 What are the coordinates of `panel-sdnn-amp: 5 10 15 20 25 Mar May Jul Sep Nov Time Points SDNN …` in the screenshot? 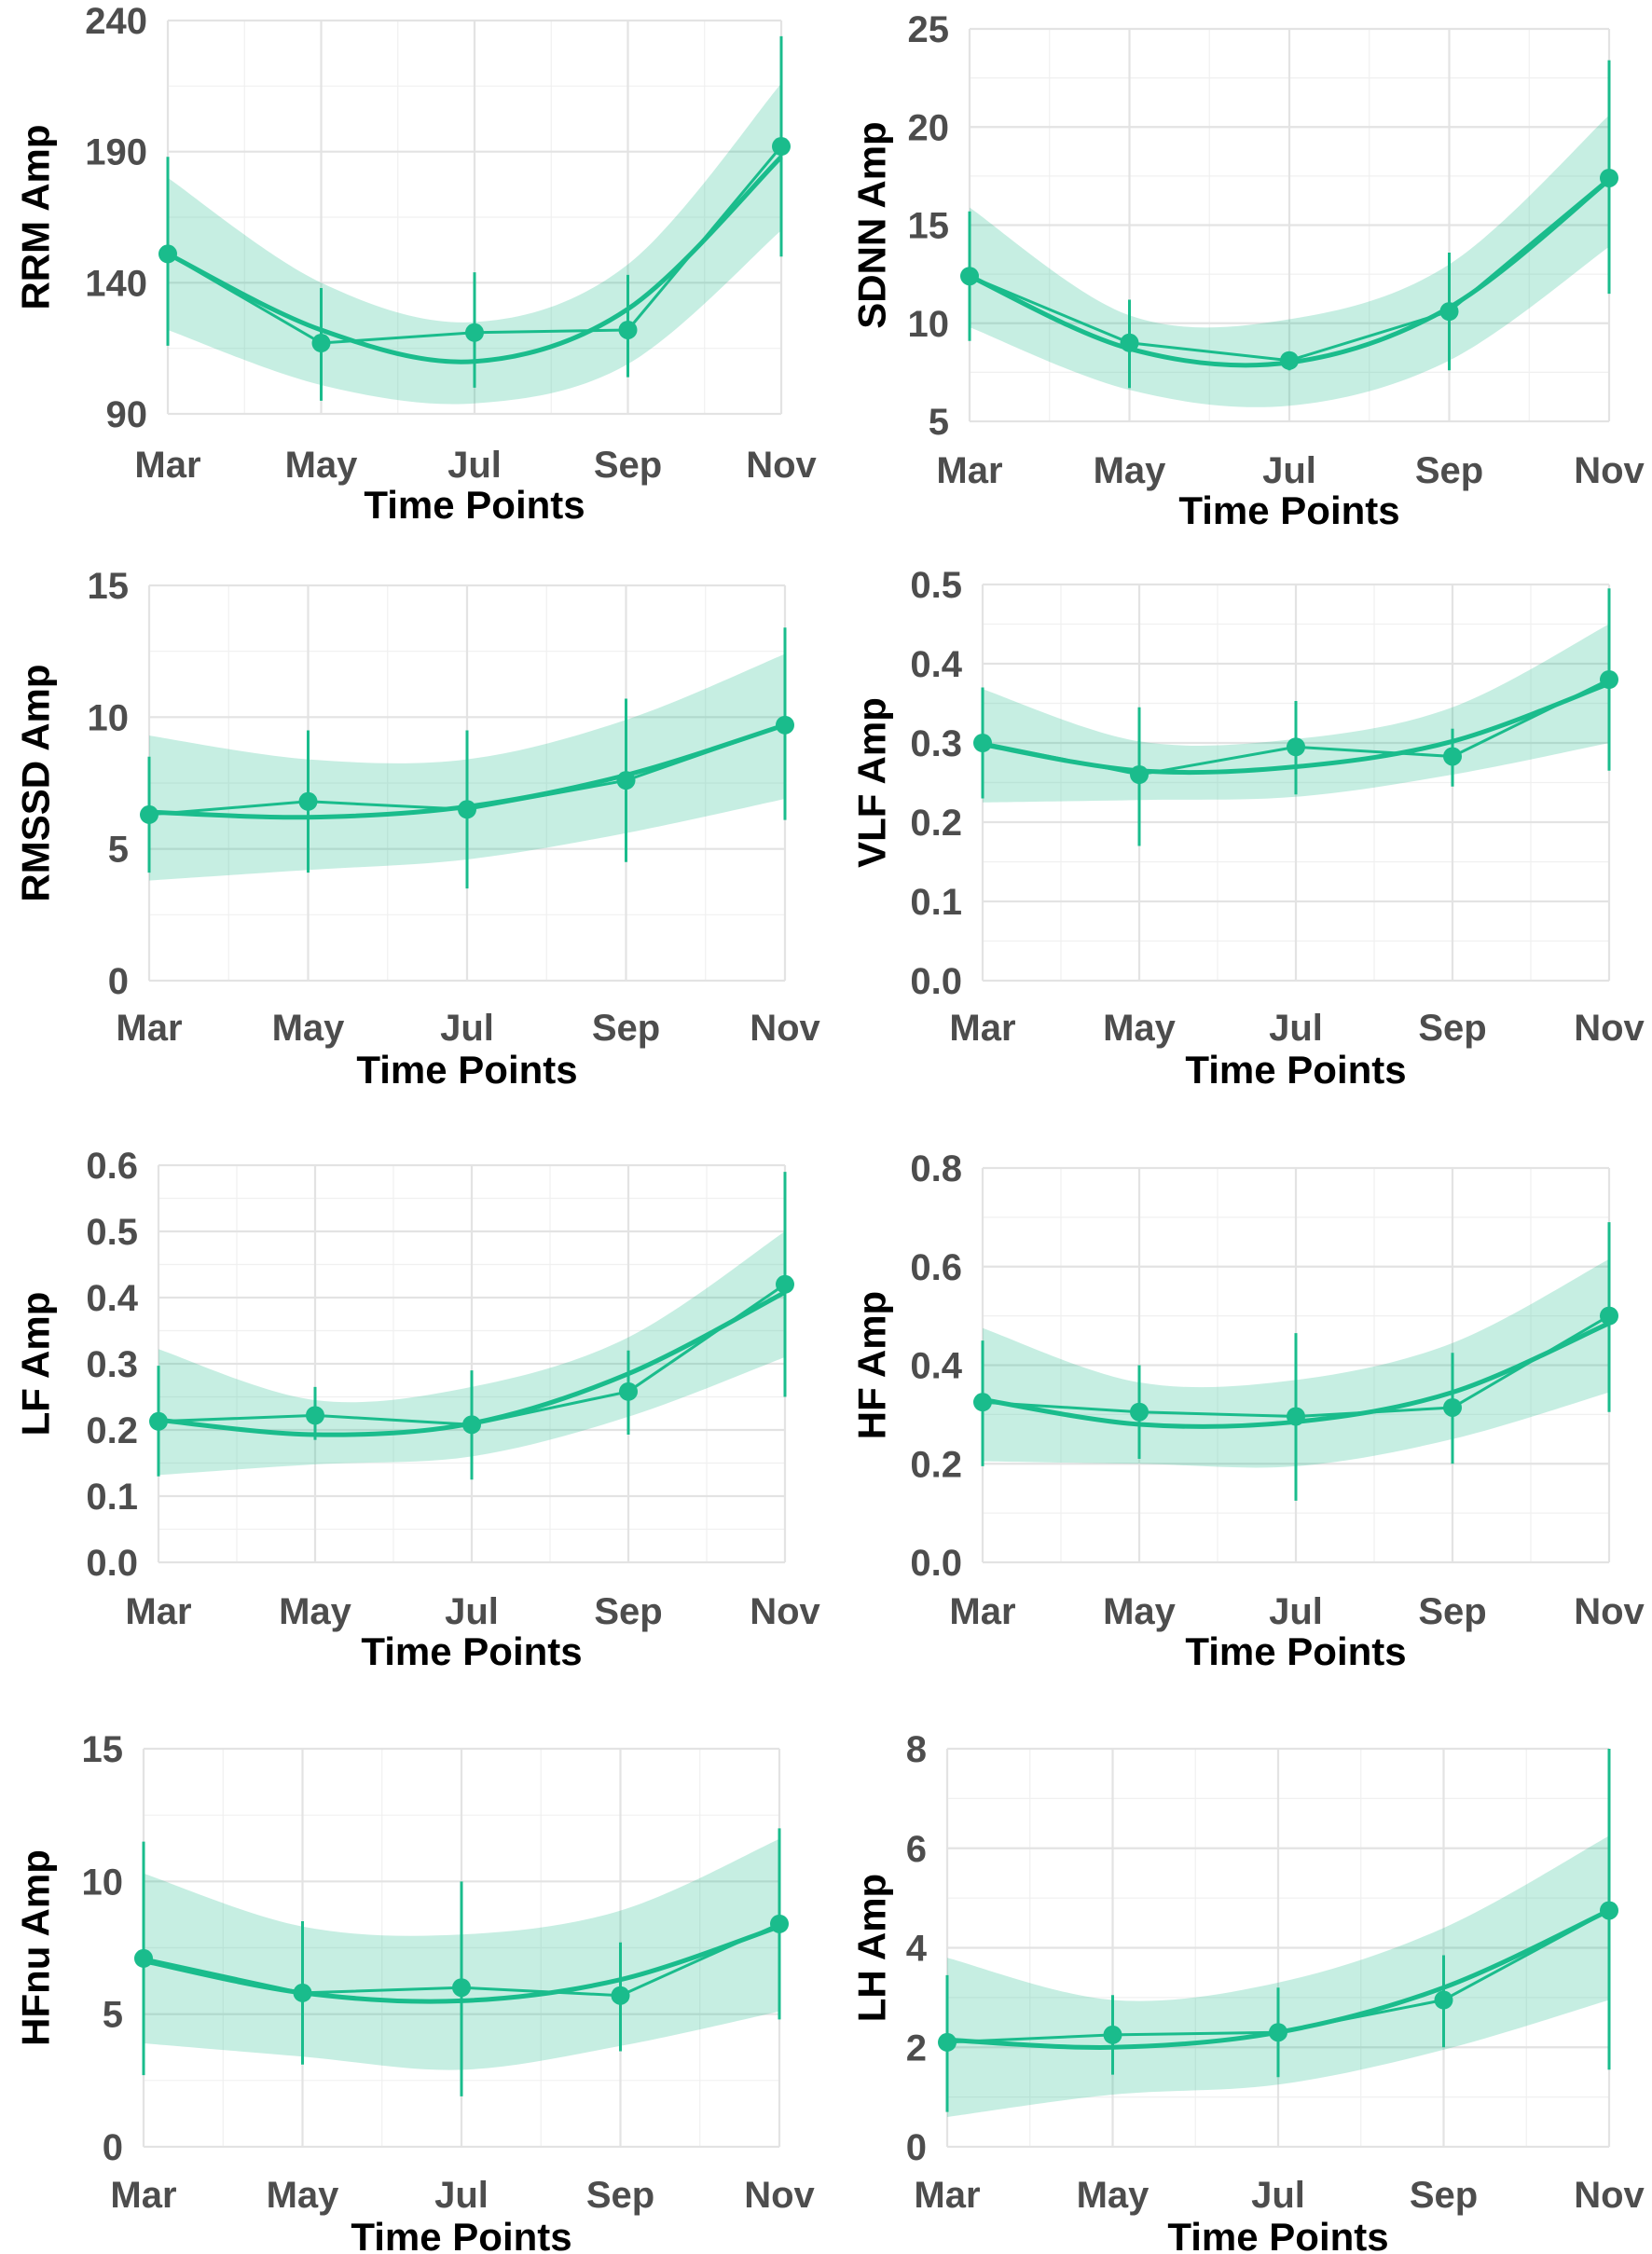 It's located at (1248, 271).